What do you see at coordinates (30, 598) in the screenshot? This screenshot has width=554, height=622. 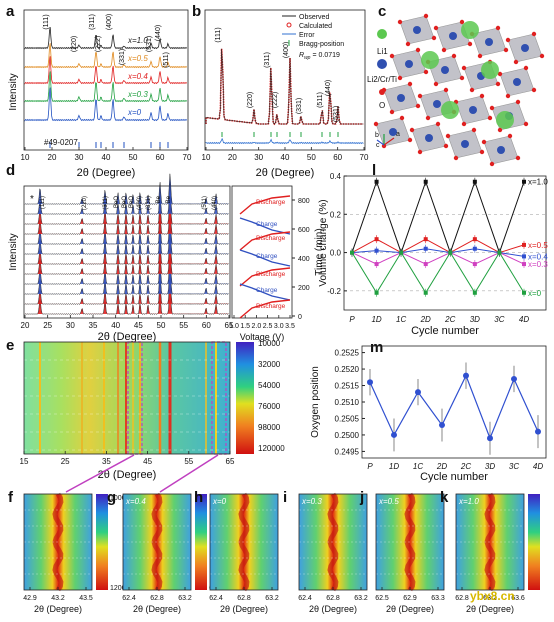 I see `x-tick-label: 42.9` at bounding box center [30, 598].